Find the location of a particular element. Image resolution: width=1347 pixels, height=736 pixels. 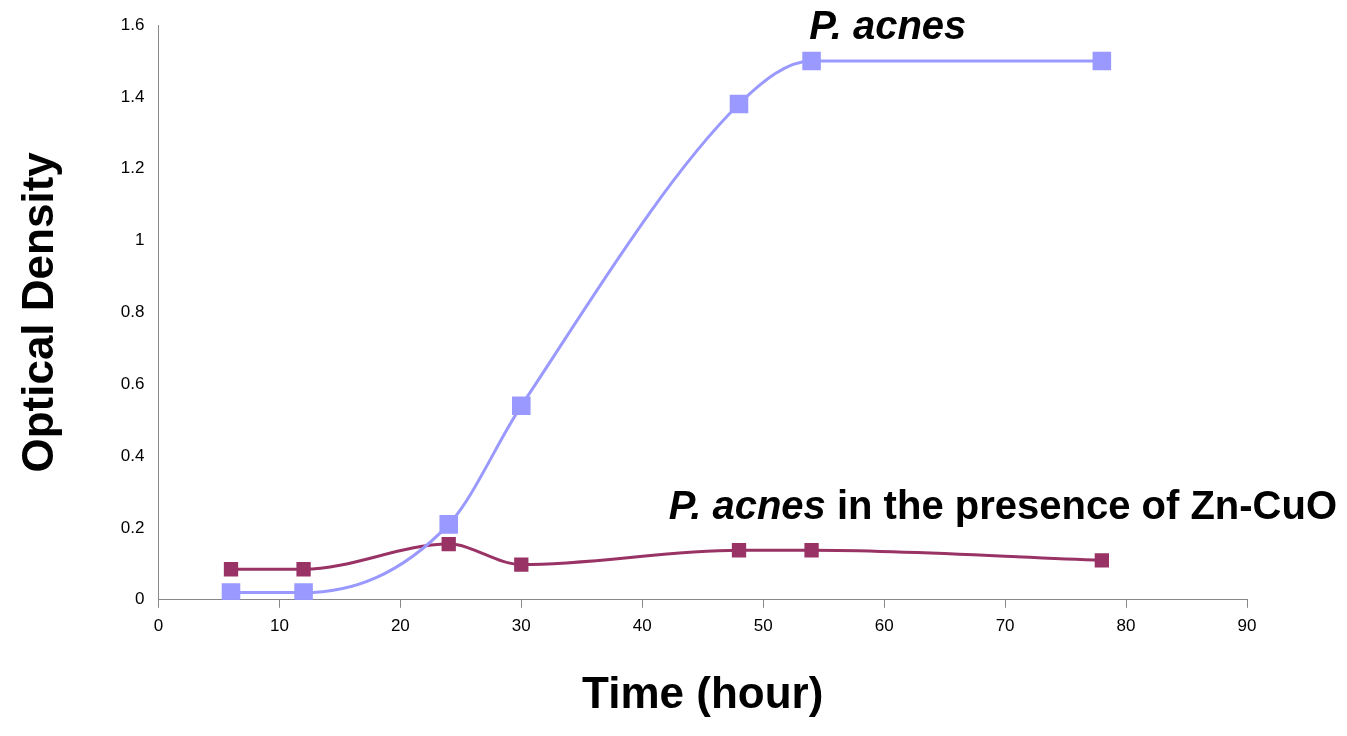

x-tick-label: 60 is located at coordinates (884, 625).